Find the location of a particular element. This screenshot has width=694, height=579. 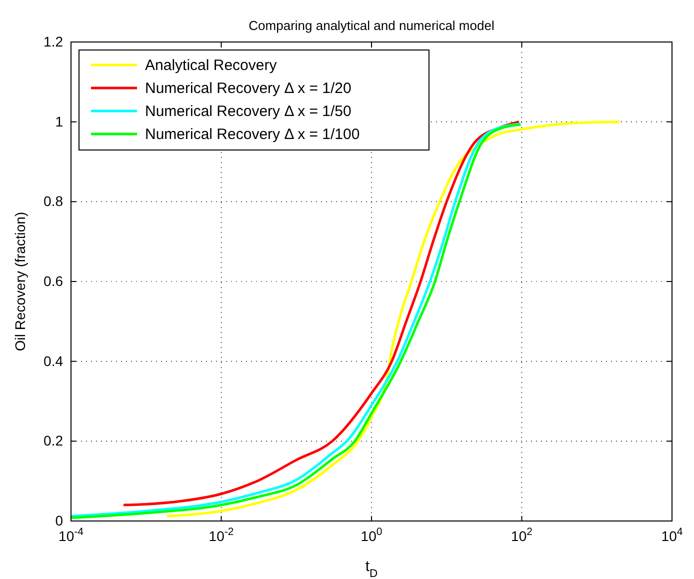

legend-label: Numerical Recovery Δ x = 1/100 is located at coordinates (252, 134).